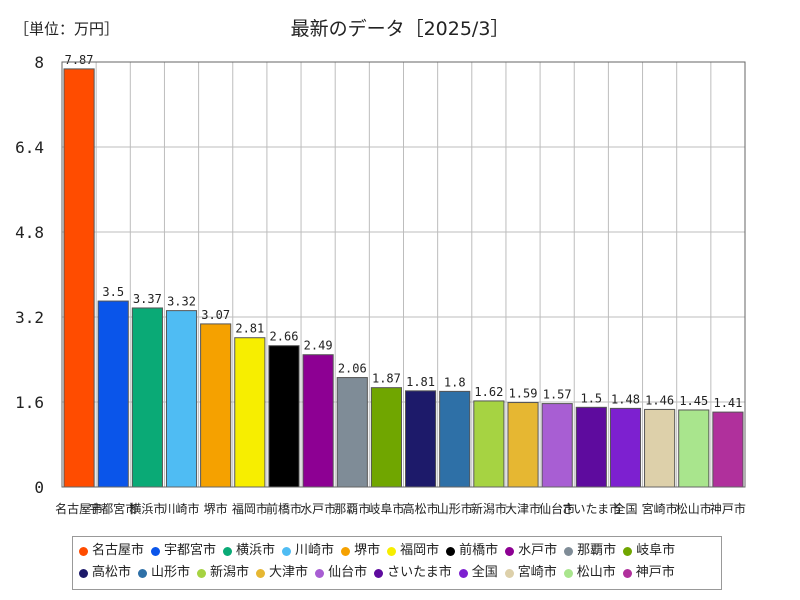 The width and height of the screenshot is (800, 600). What do you see at coordinates (693, 401) in the screenshot?
I see `value-label: 1.45` at bounding box center [693, 401].